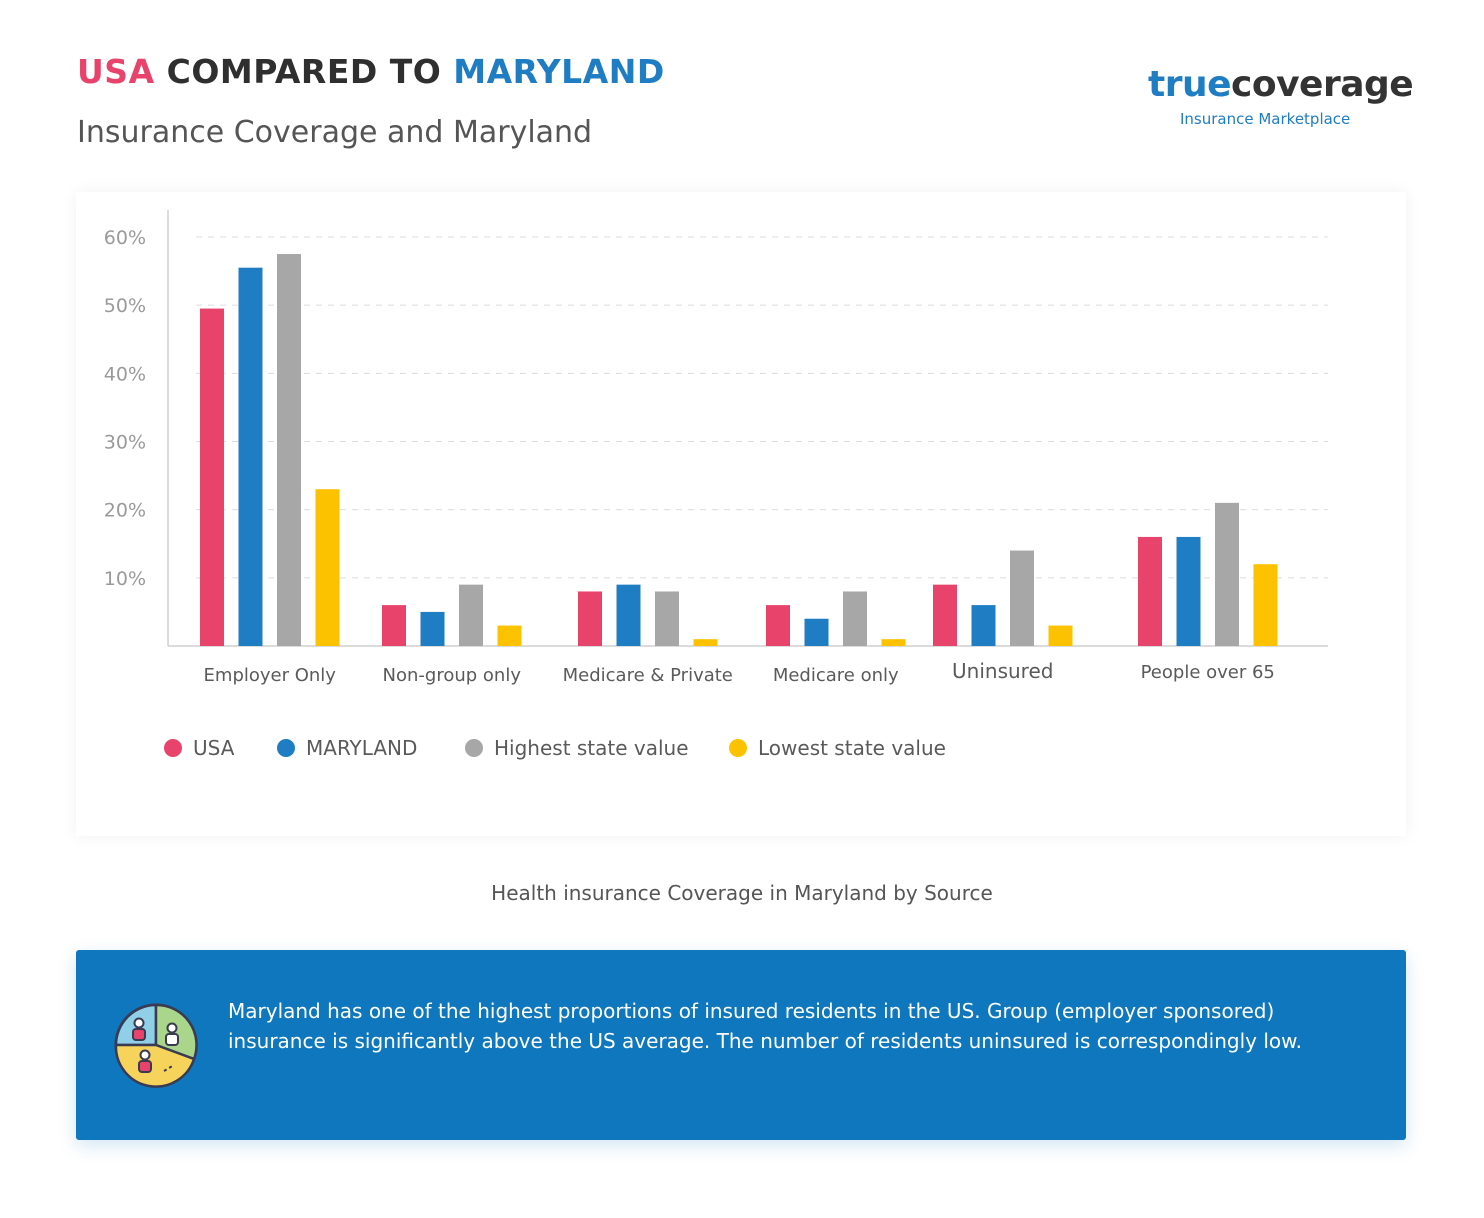  What do you see at coordinates (125, 579) in the screenshot?
I see `y-tick-label: 10%` at bounding box center [125, 579].